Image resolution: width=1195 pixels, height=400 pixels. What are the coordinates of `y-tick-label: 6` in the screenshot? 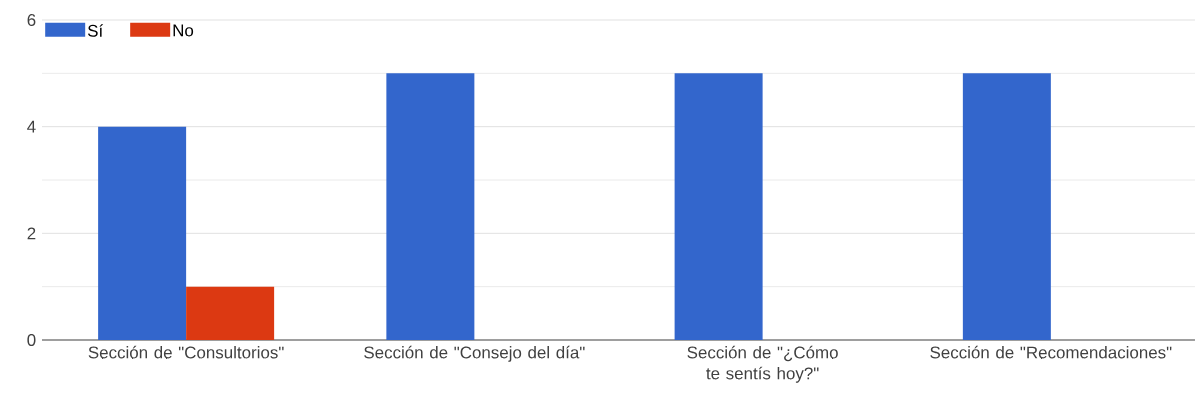 It's located at (31, 20).